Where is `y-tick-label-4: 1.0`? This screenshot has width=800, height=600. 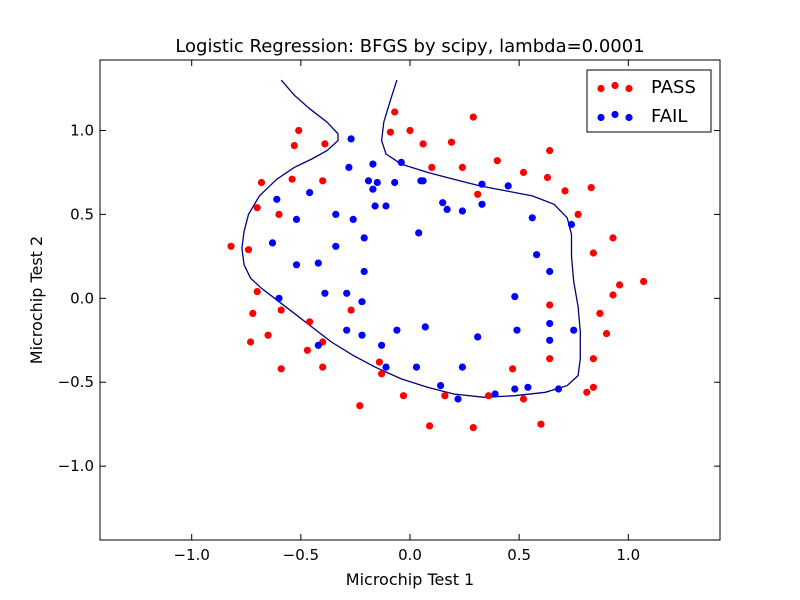 y-tick-label-4: 1.0 is located at coordinates (82, 130).